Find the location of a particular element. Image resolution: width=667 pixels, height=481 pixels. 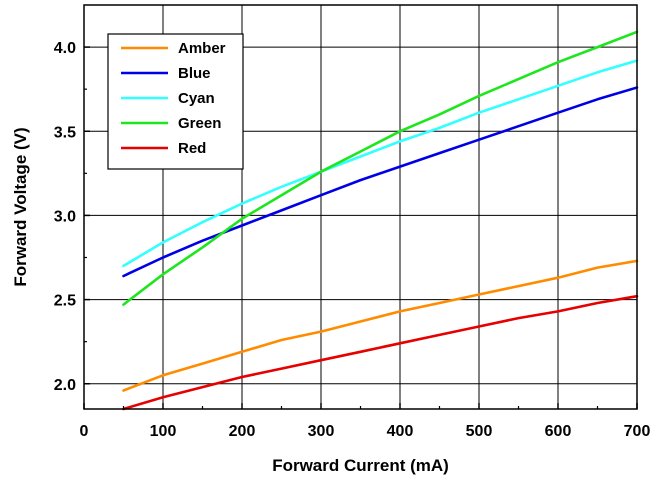

x-tick-label: 500 is located at coordinates (479, 431).